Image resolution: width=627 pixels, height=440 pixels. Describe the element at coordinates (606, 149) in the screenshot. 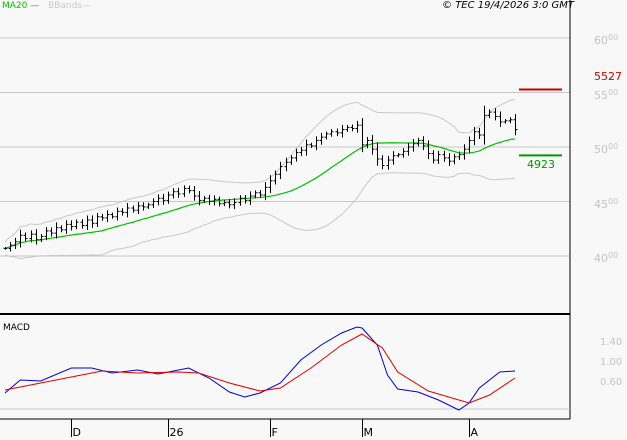

I see `price-axis-label: 5000` at that location.